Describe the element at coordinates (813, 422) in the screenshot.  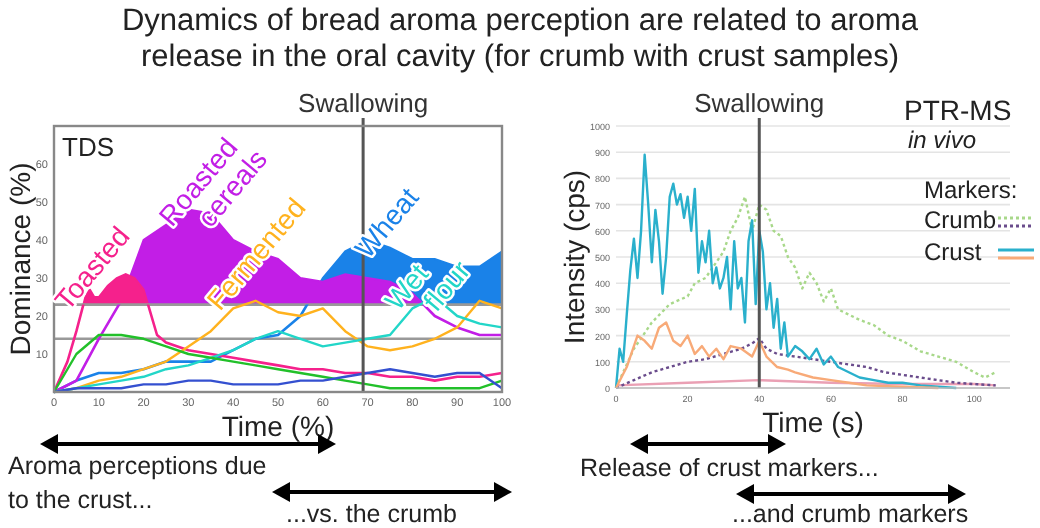
I see `x-axis-title: Time (s)` at that location.